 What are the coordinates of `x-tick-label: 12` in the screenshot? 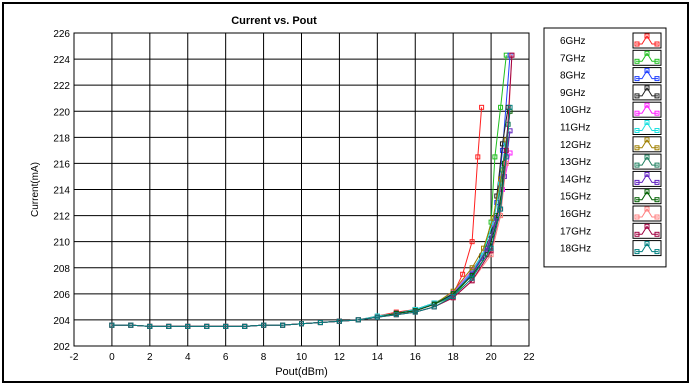 It's located at (340, 357).